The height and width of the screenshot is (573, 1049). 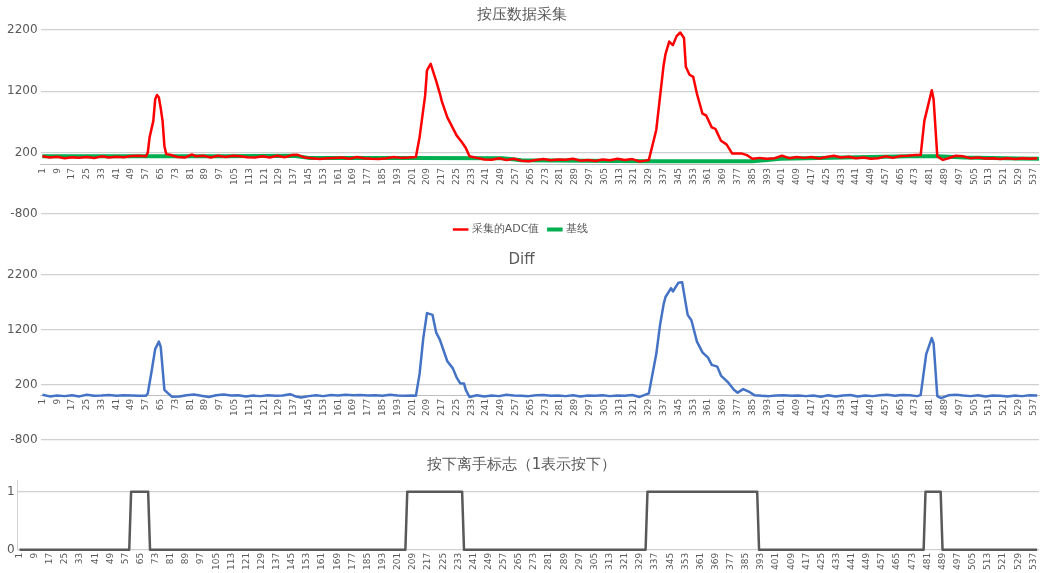 What do you see at coordinates (751, 407) in the screenshot?
I see `x-tick-label: 385` at bounding box center [751, 407].